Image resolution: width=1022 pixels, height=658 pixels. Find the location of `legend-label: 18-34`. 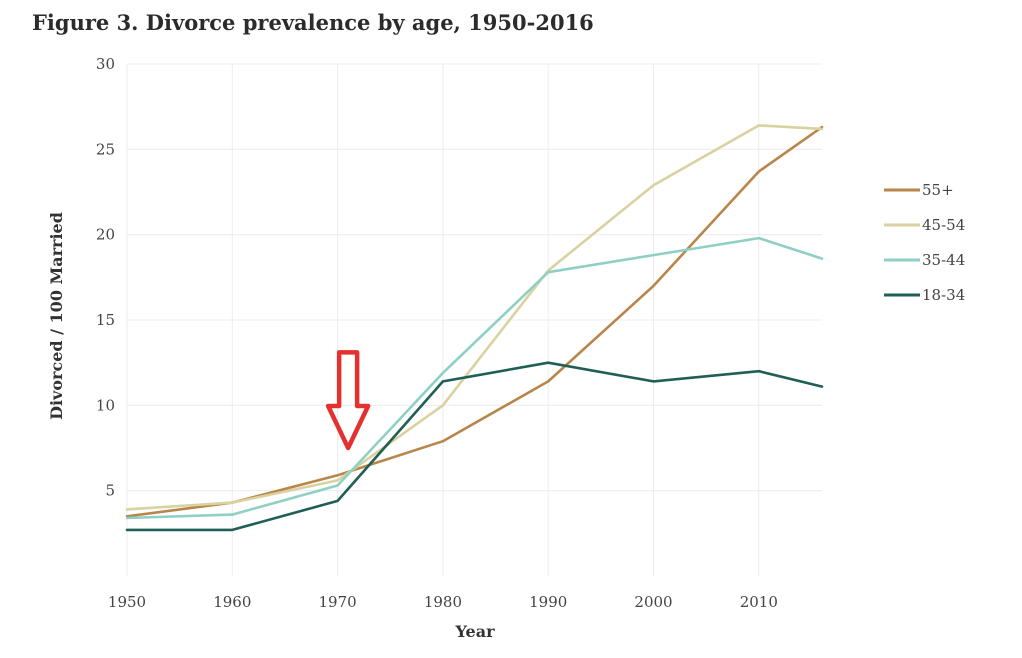

legend-label: 18-34 is located at coordinates (943, 295).